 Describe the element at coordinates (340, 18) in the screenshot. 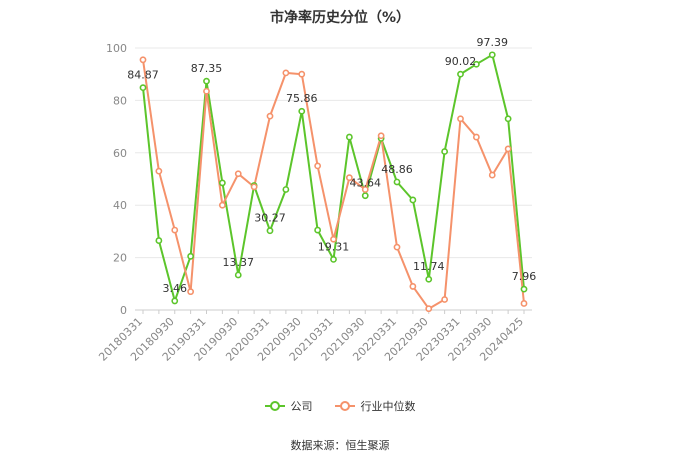

I see `chart-title: 市净率历史分位（%）` at that location.